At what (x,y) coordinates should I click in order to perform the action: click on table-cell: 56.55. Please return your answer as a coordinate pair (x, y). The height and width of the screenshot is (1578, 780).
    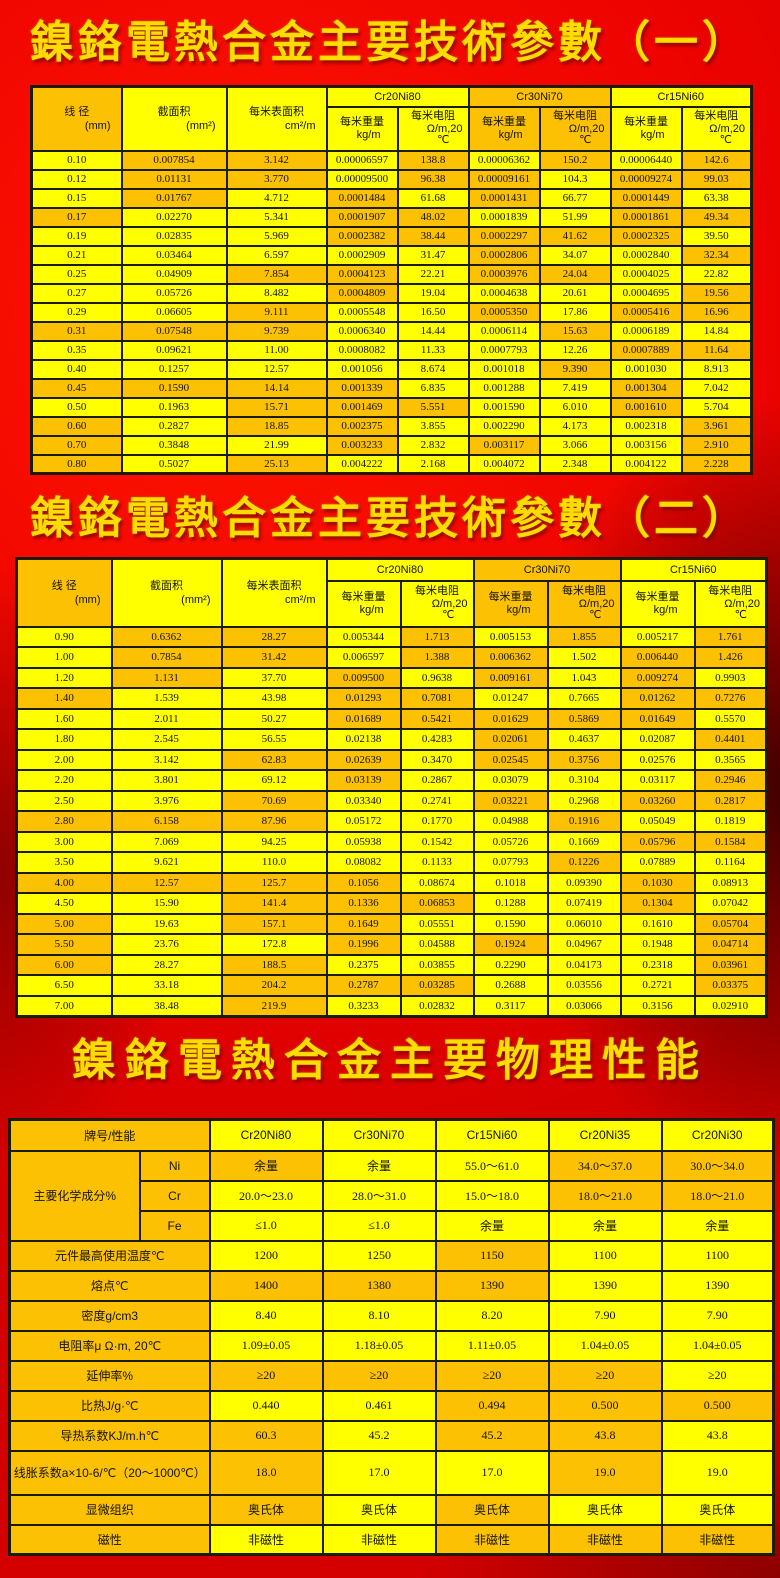
    Looking at the image, I should click on (274, 739).